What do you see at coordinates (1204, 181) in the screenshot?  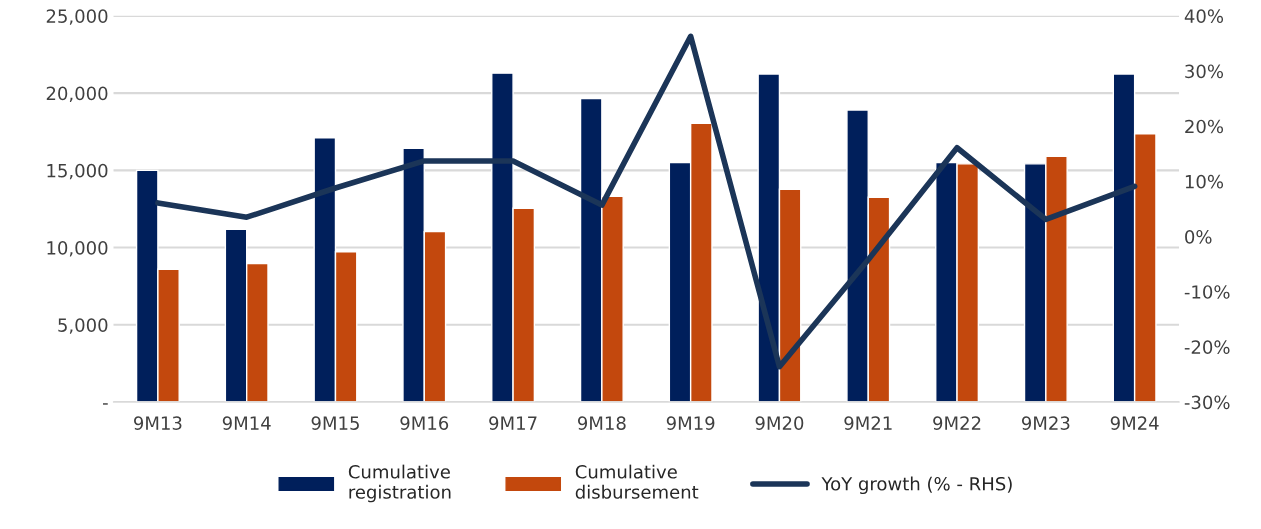 I see `y2-tick-label: 10%` at bounding box center [1204, 181].